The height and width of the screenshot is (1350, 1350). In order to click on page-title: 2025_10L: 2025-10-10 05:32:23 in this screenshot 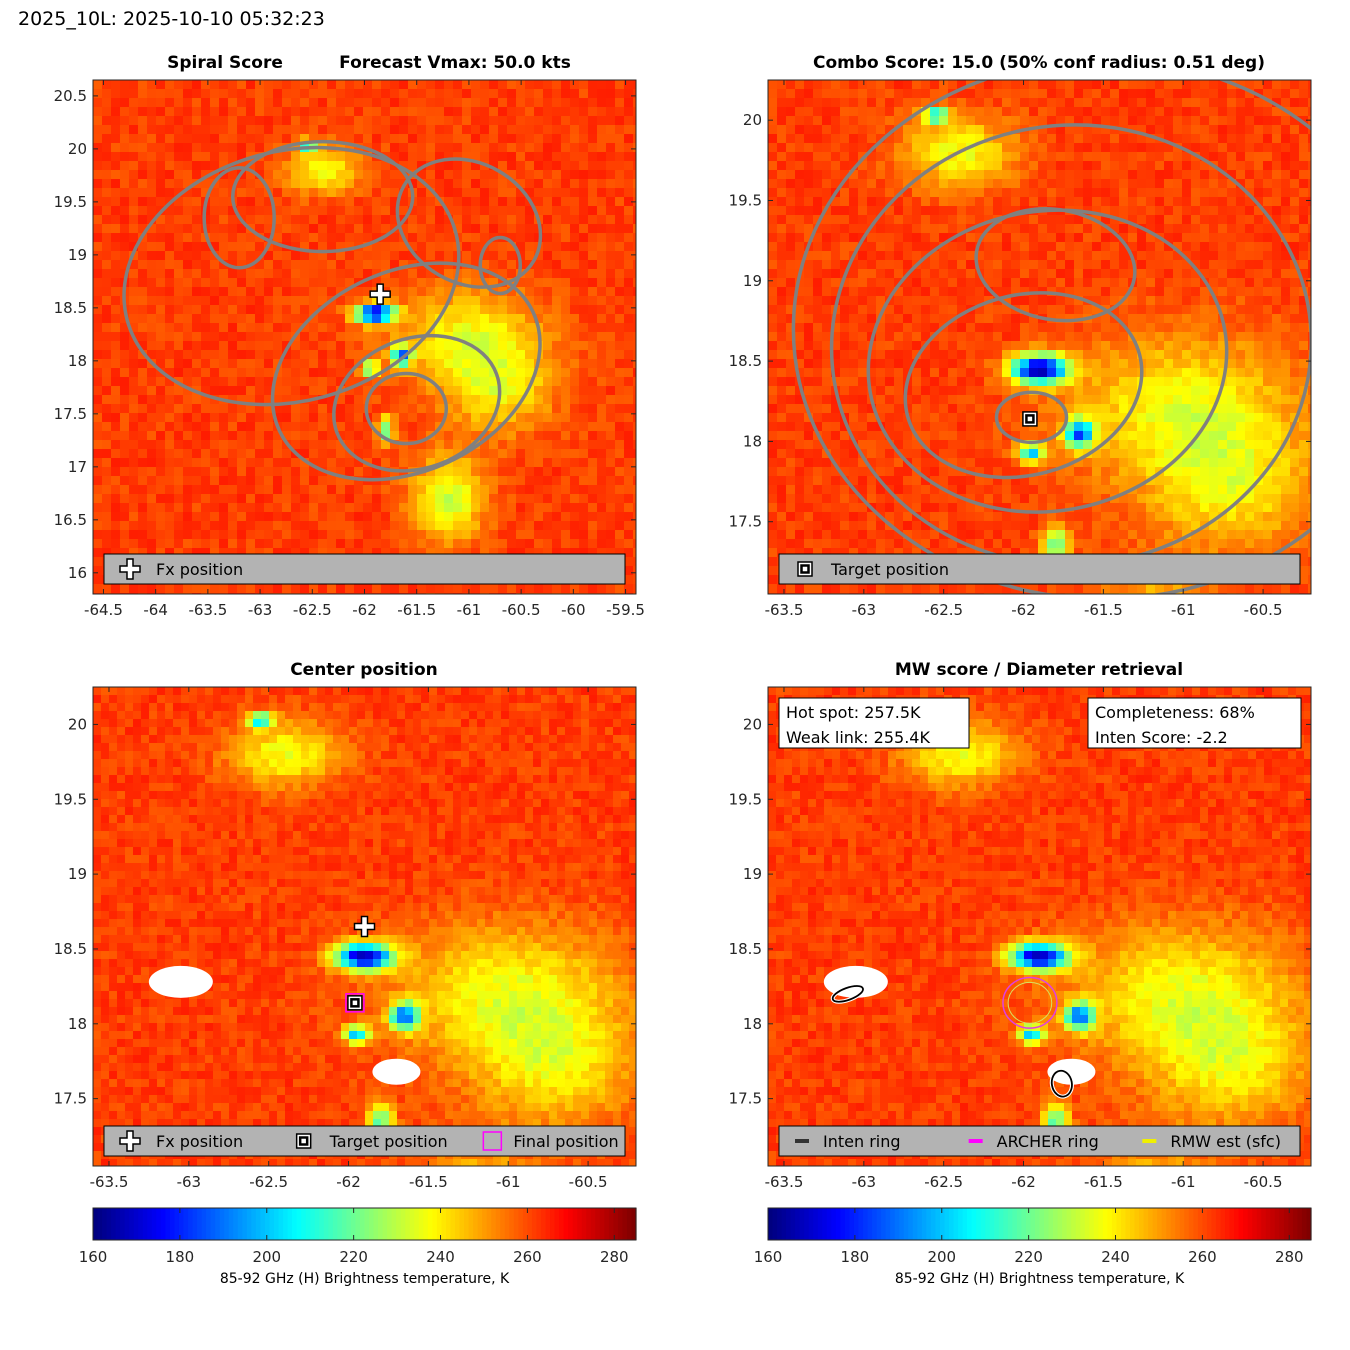, I will do `click(171, 19)`.